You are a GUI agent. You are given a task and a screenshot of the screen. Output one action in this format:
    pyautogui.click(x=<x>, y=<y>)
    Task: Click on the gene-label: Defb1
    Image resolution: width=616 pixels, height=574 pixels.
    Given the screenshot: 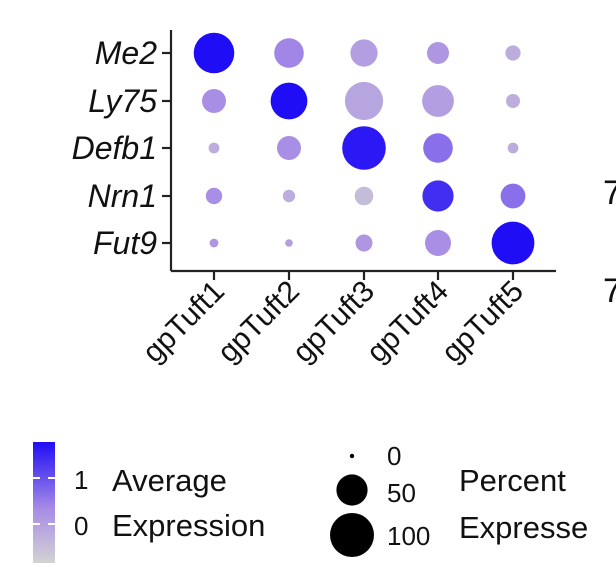 What is the action you would take?
    pyautogui.click(x=114, y=148)
    